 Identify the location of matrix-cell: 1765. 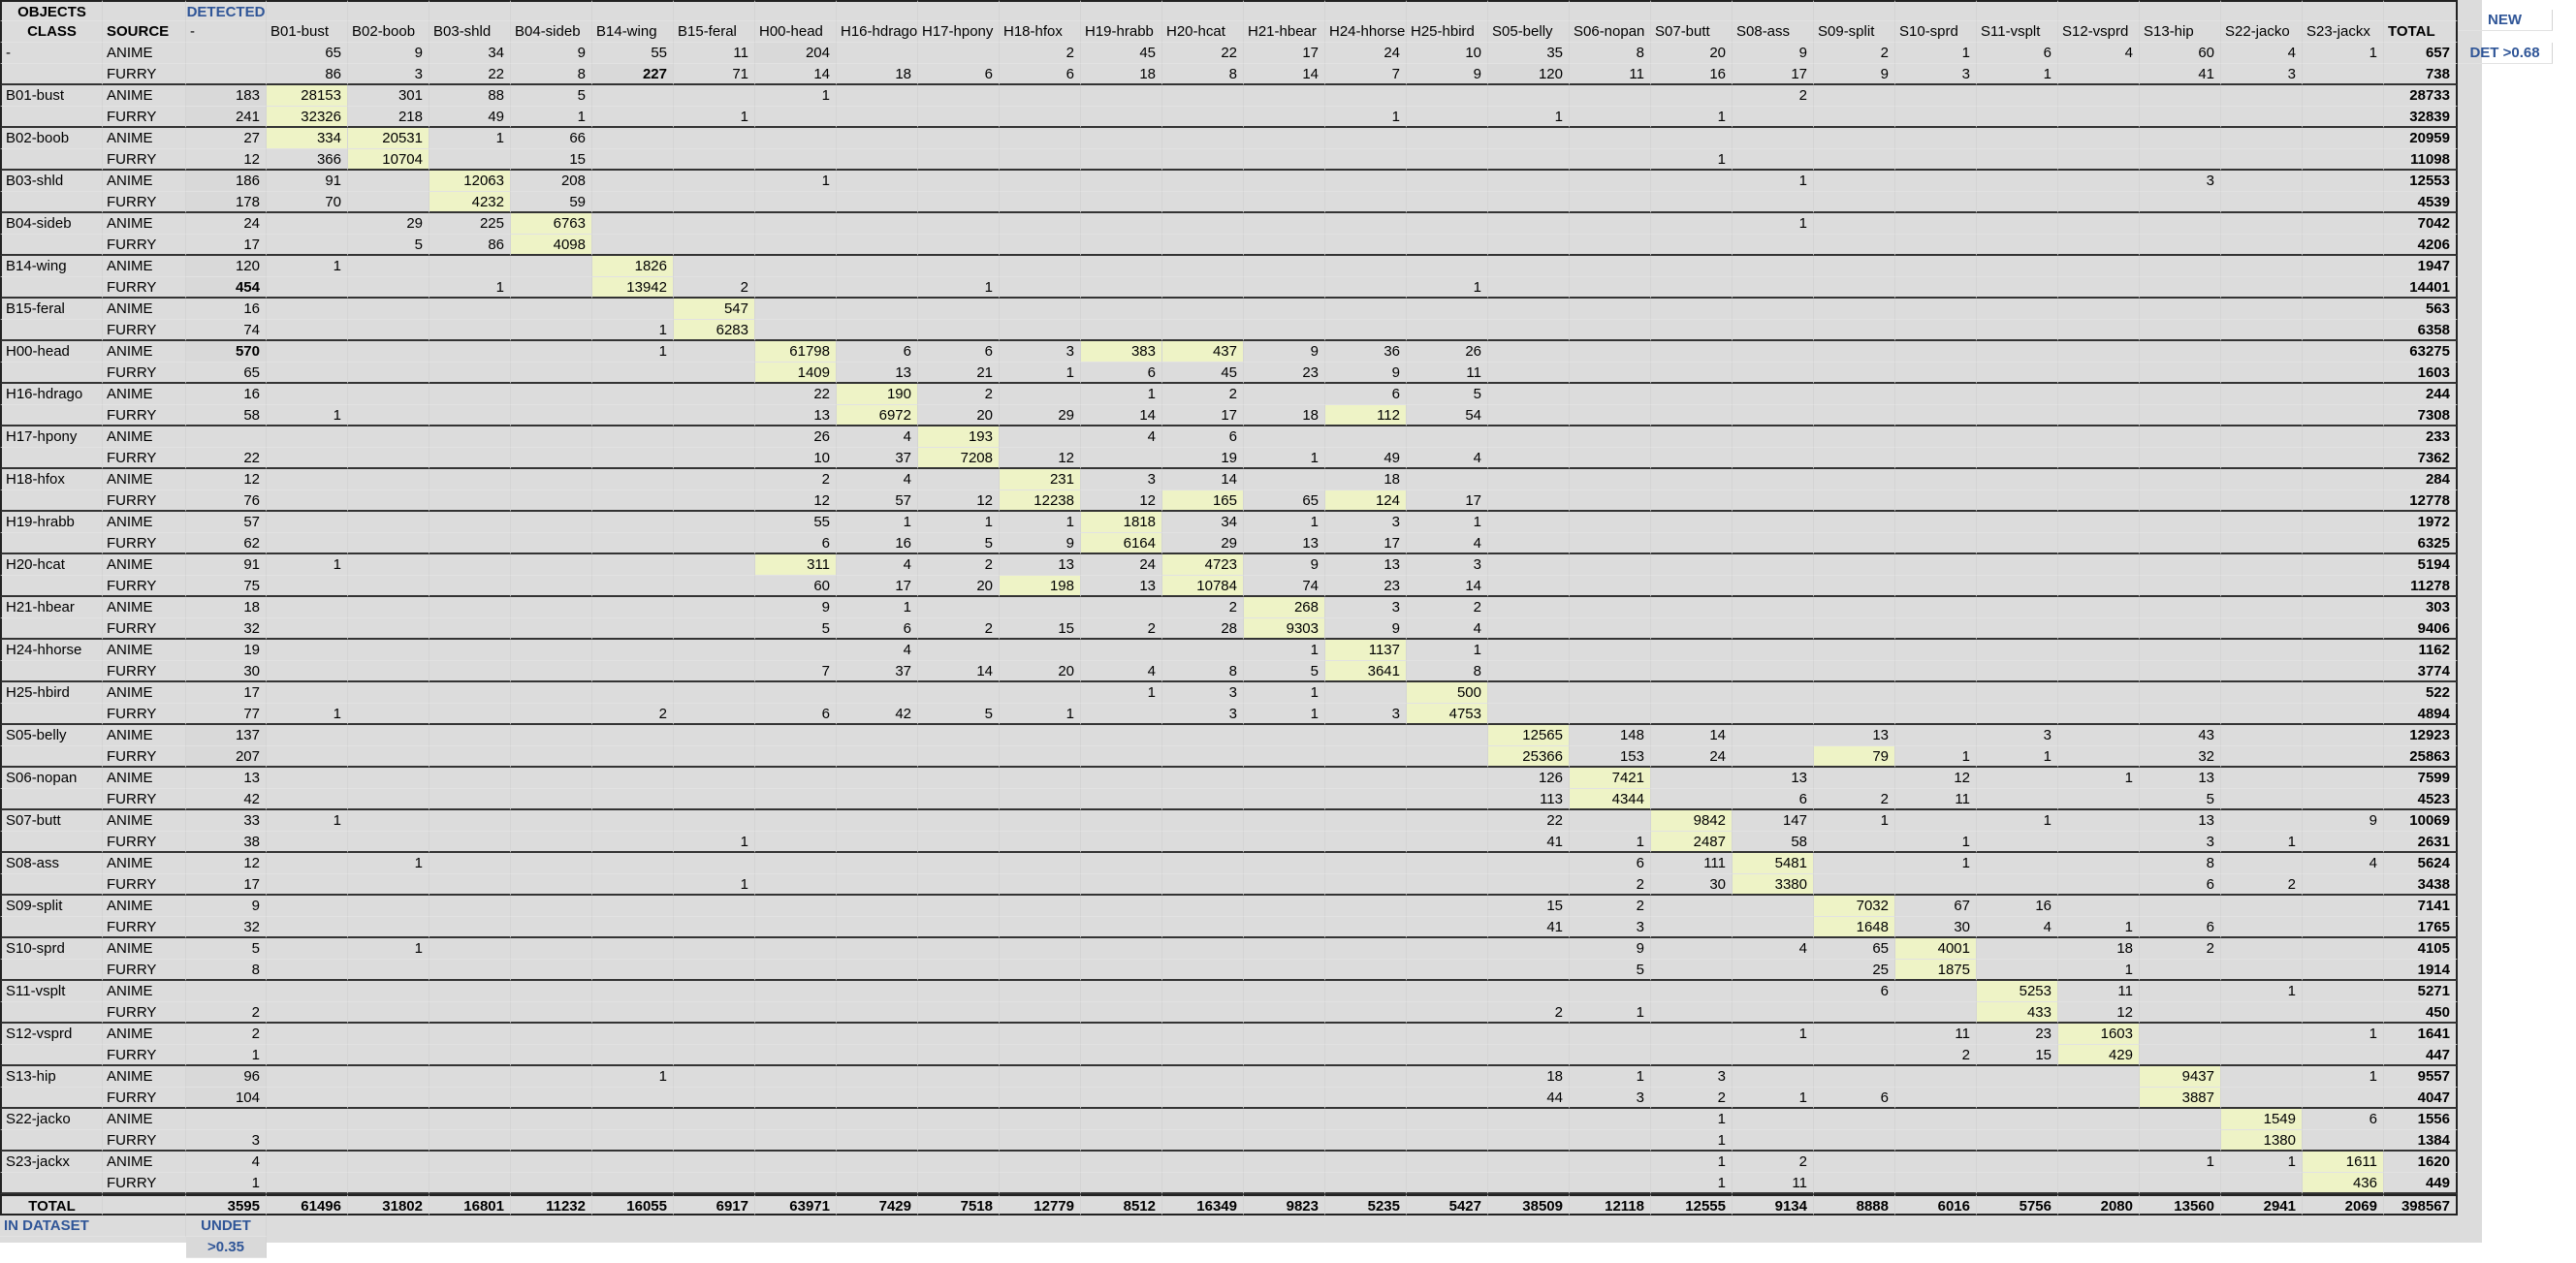
(2421, 927).